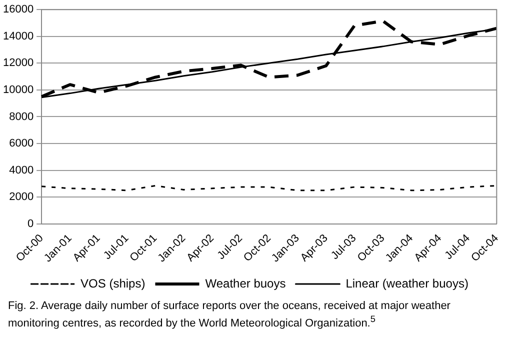  I want to click on caption: Fig. 2. Average daily number of surface reports over the oceans, received at major weather monitoring centres, as recorded by the World Meteorological Organization.$^{5}$, so click(230, 315).